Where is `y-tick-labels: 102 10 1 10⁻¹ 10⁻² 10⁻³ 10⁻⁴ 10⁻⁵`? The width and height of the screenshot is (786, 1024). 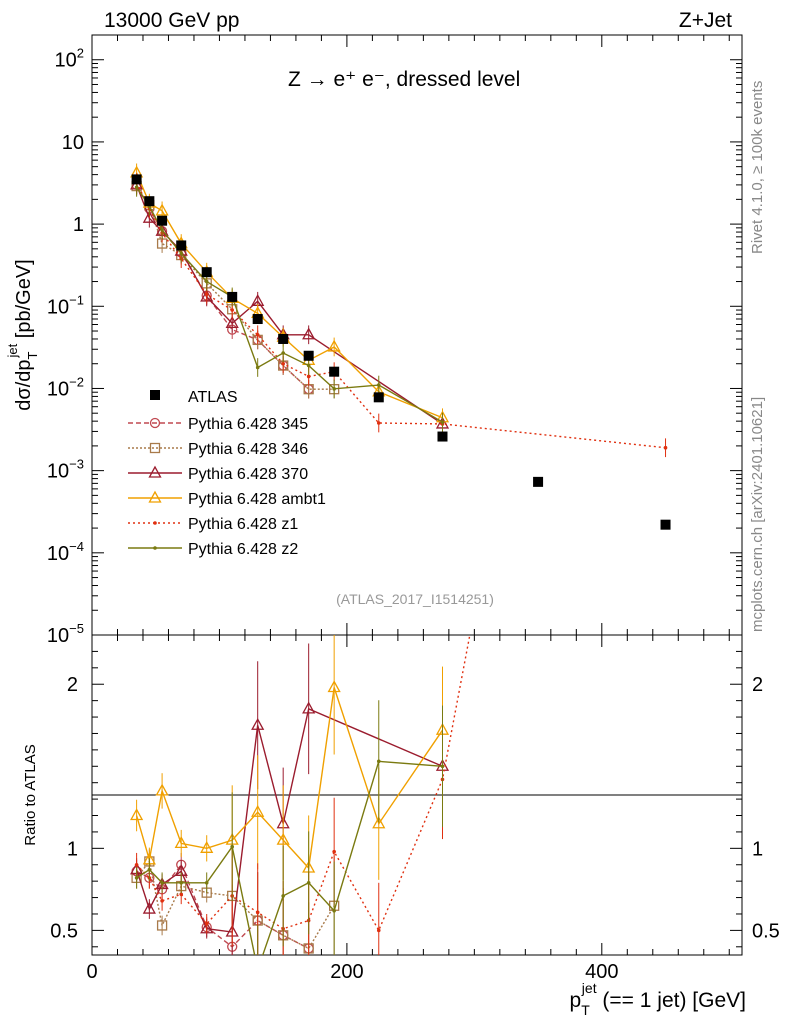 y-tick-labels: 102 10 1 10⁻¹ 10⁻² 10⁻³ 10⁻⁴ 10⁻⁵ is located at coordinates (65, 346).